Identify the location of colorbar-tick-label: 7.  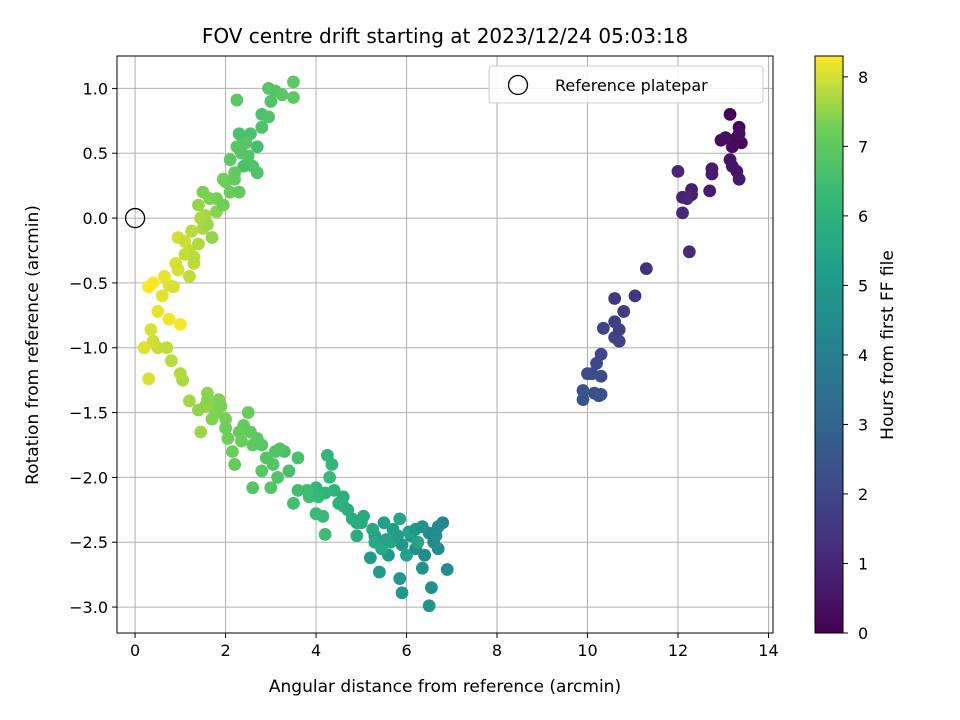
(863, 146).